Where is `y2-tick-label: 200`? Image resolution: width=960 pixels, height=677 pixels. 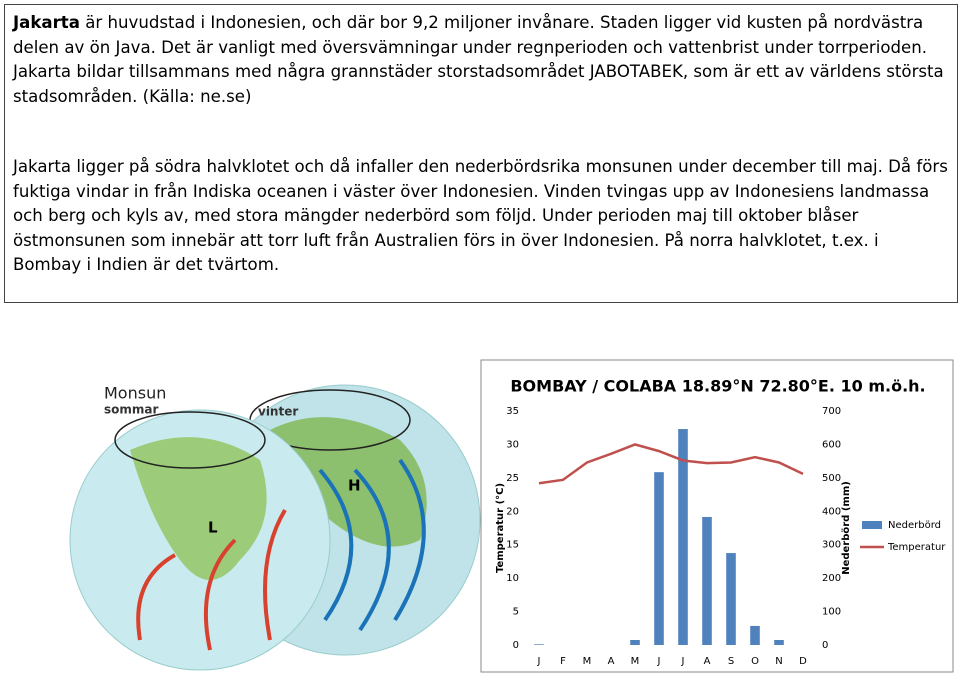 y2-tick-label: 200 is located at coordinates (831, 578).